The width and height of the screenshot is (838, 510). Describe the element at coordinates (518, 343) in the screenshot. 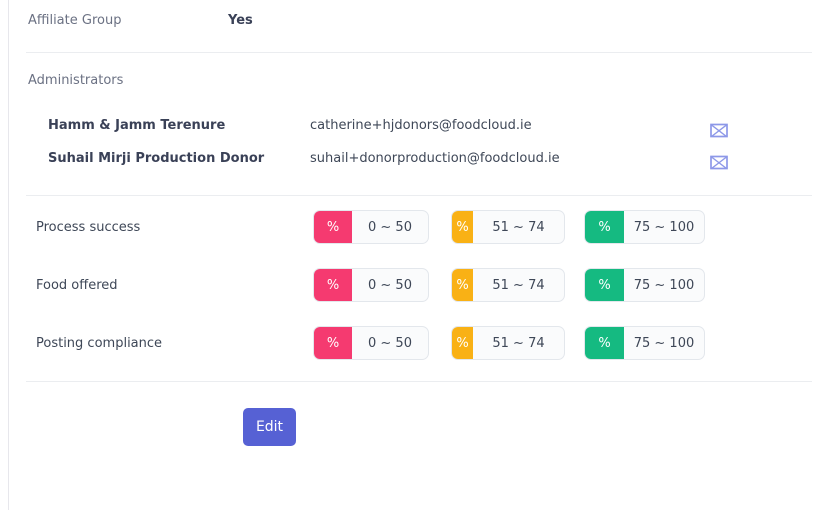

I see `posting-compliance-range-mid-input` at that location.